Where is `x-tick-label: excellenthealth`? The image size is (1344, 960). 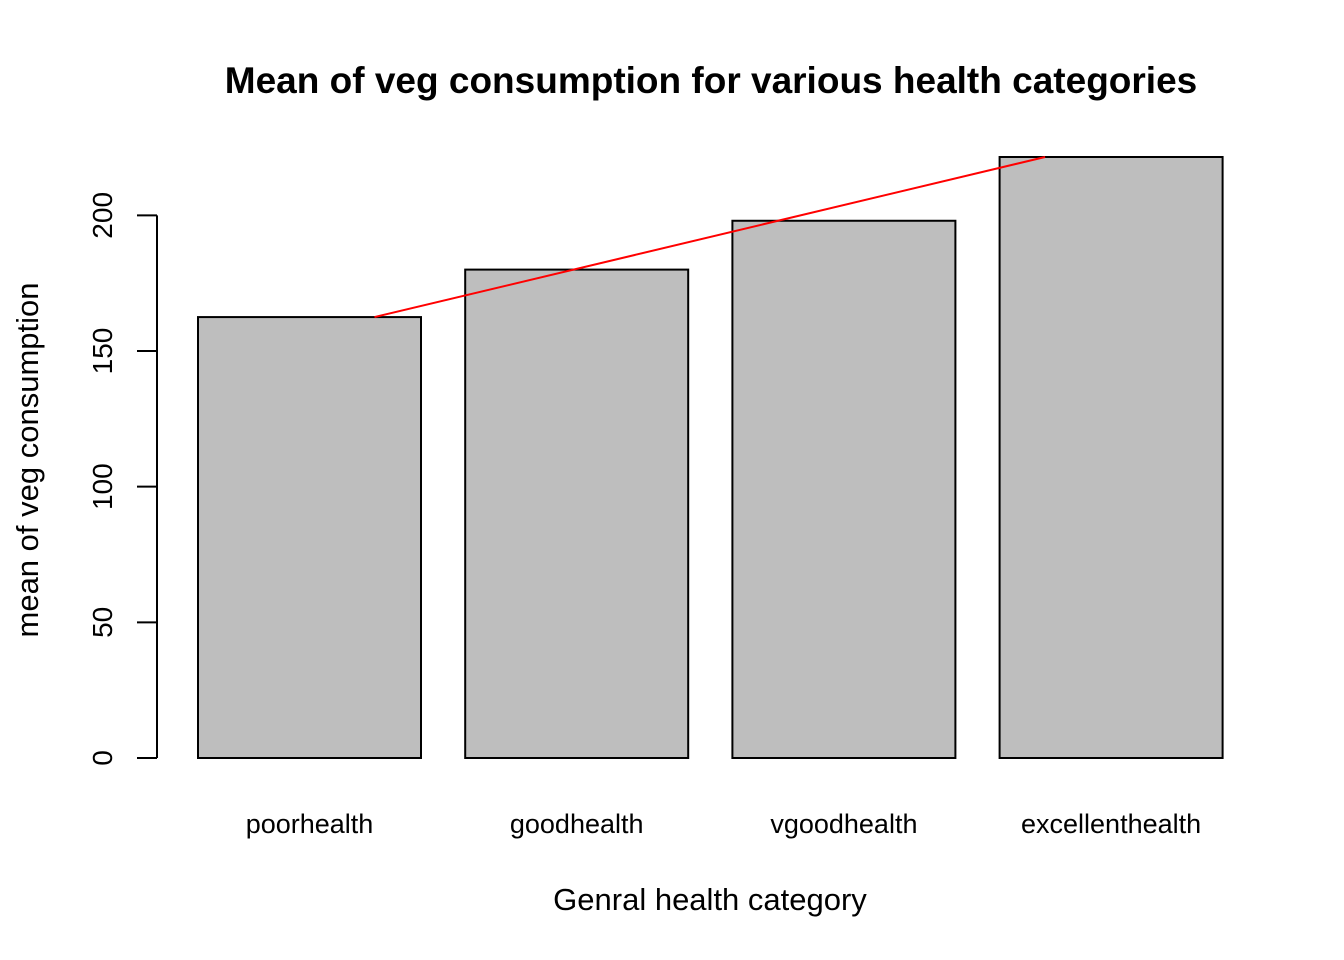 x-tick-label: excellenthealth is located at coordinates (1111, 824).